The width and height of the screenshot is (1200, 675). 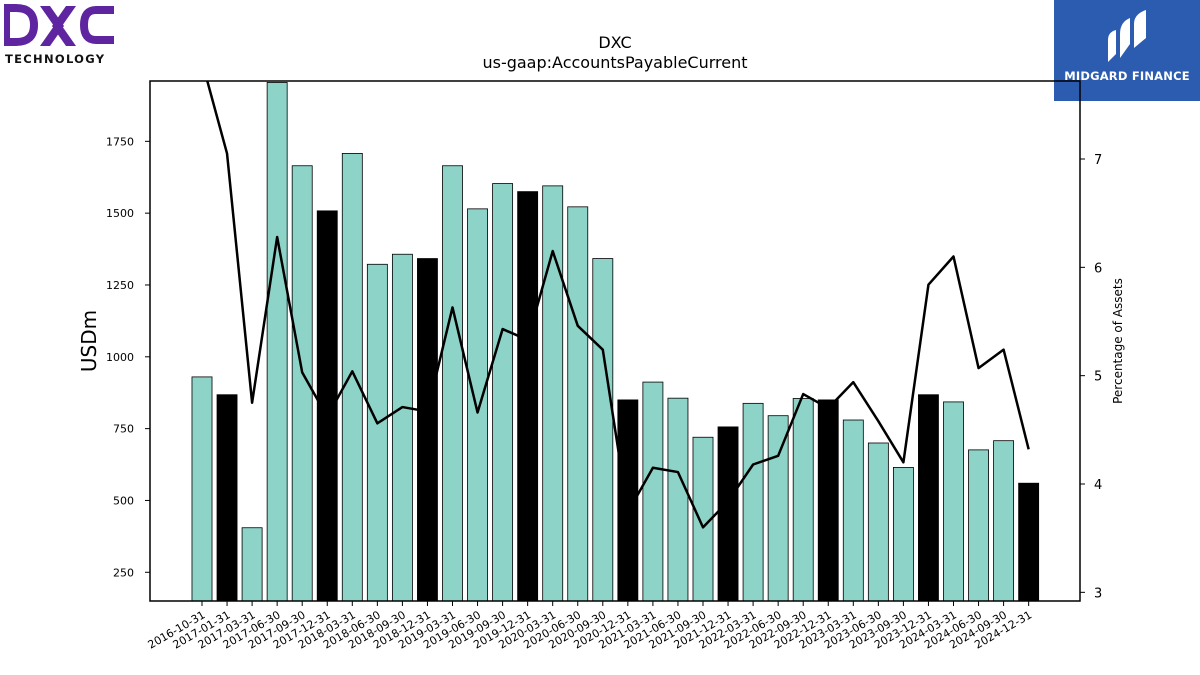 What do you see at coordinates (1098, 268) in the screenshot?
I see `y-right-tick-label: 6` at bounding box center [1098, 268].